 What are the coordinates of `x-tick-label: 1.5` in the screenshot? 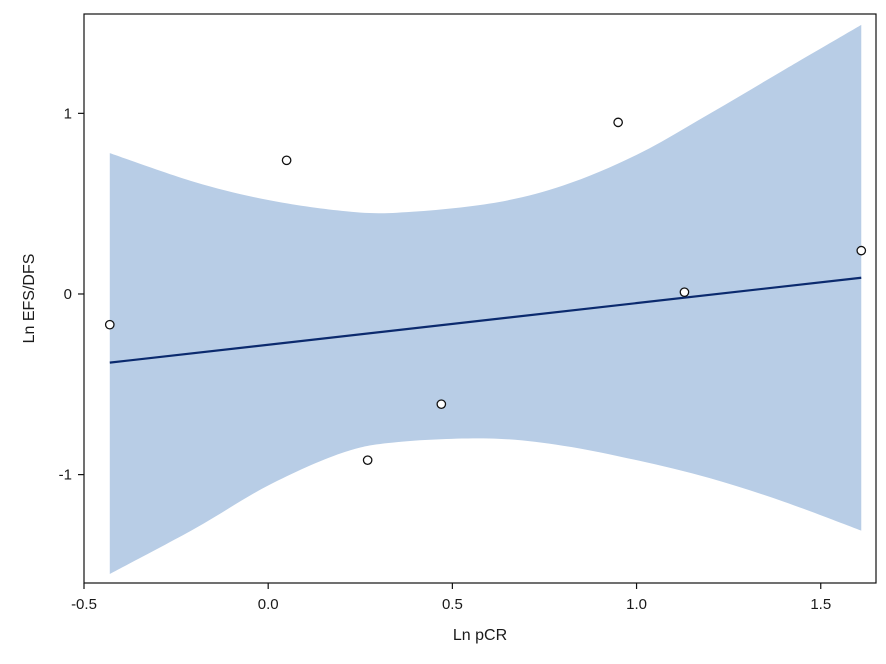 It's located at (820, 604).